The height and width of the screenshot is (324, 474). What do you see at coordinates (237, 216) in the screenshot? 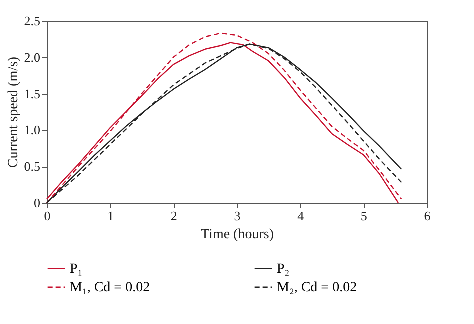
I see `x-tick-label: 3` at bounding box center [237, 216].